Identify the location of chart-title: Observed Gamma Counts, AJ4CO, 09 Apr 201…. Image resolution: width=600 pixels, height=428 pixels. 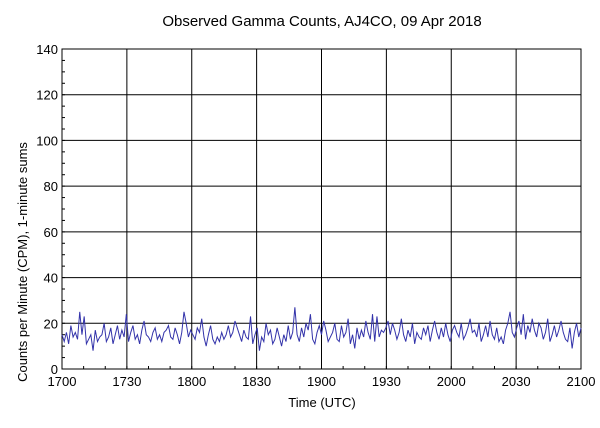
(321, 21).